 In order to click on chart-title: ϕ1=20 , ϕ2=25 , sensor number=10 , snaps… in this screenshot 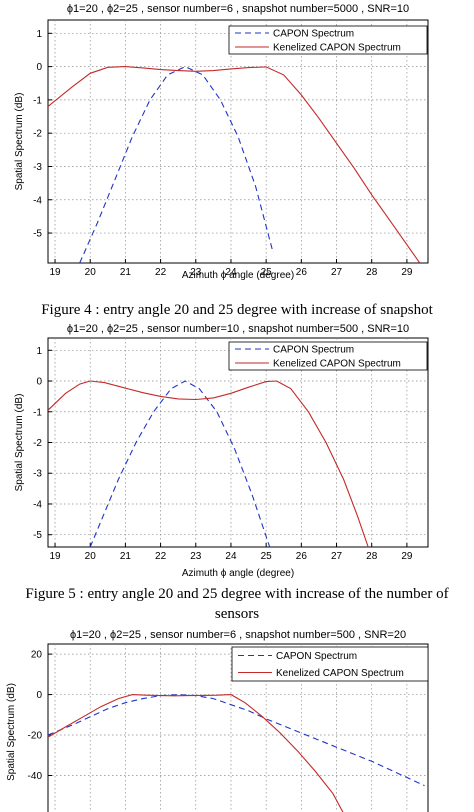, I will do `click(238, 329)`.